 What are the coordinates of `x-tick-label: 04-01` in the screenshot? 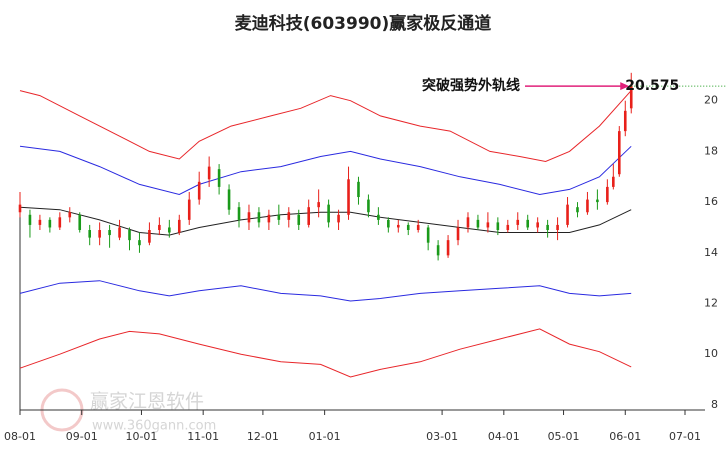 It's located at (504, 436).